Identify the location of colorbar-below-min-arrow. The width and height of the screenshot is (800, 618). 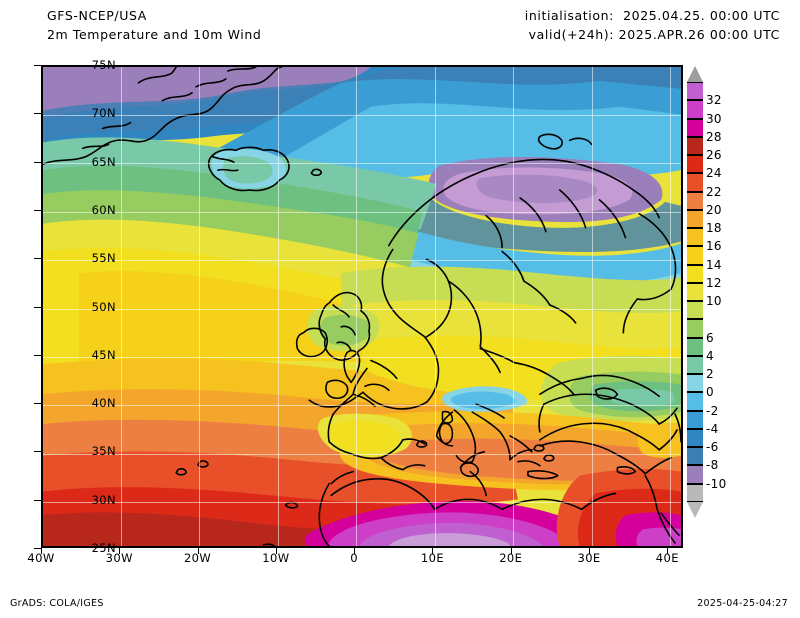
(695, 510).